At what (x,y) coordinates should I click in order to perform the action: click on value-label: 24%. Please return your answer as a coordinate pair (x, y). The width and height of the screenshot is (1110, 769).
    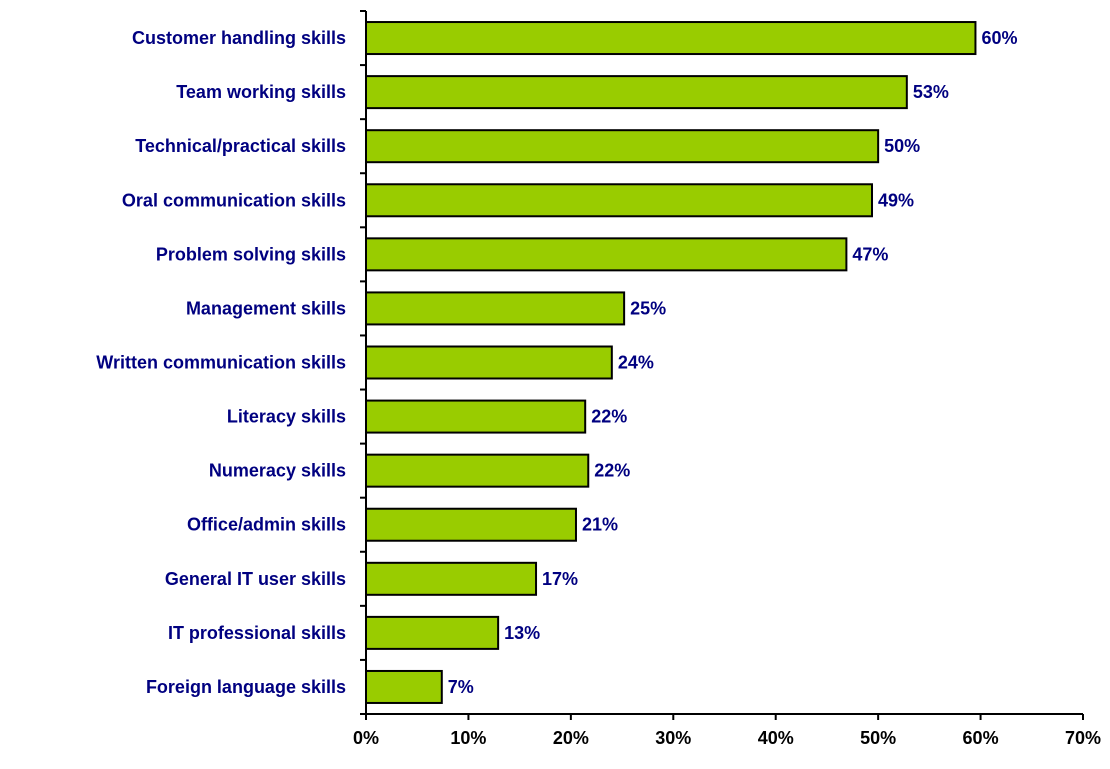
    Looking at the image, I should click on (636, 363).